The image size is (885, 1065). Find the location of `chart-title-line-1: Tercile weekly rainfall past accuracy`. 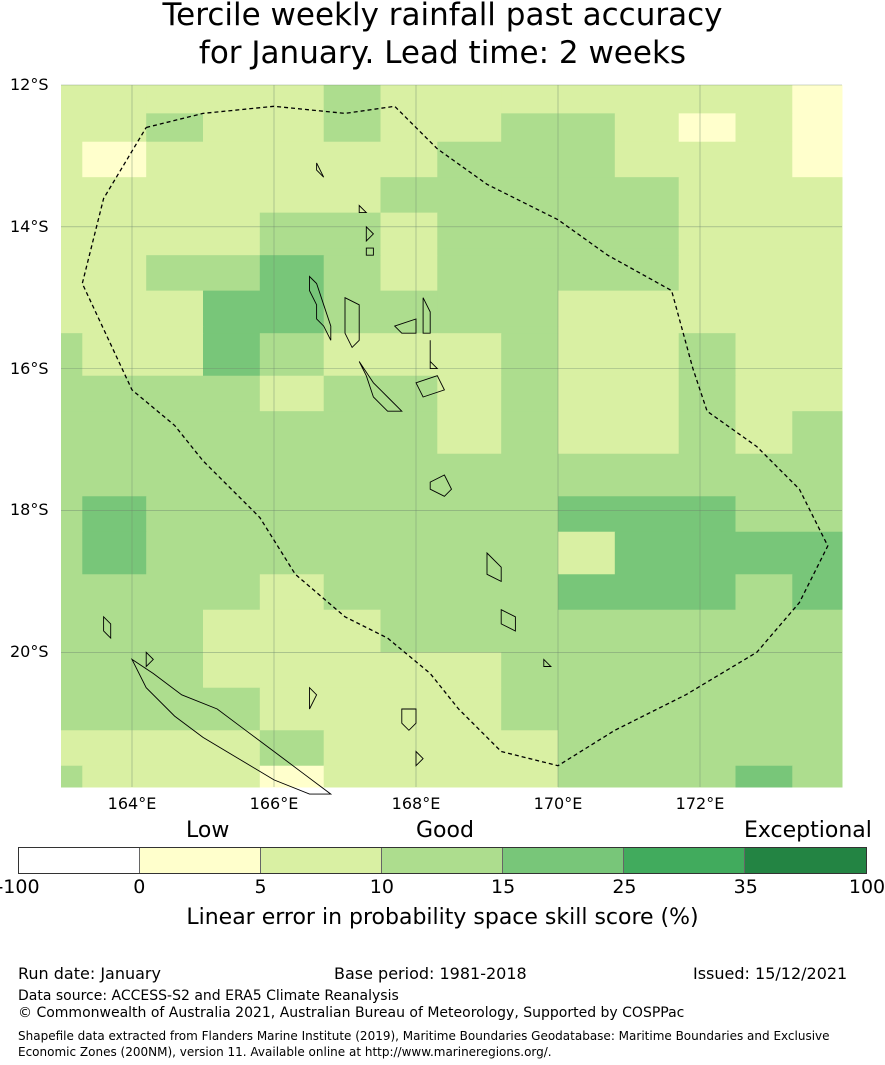

chart-title-line-1: Tercile weekly rainfall past accuracy is located at coordinates (442, 16).